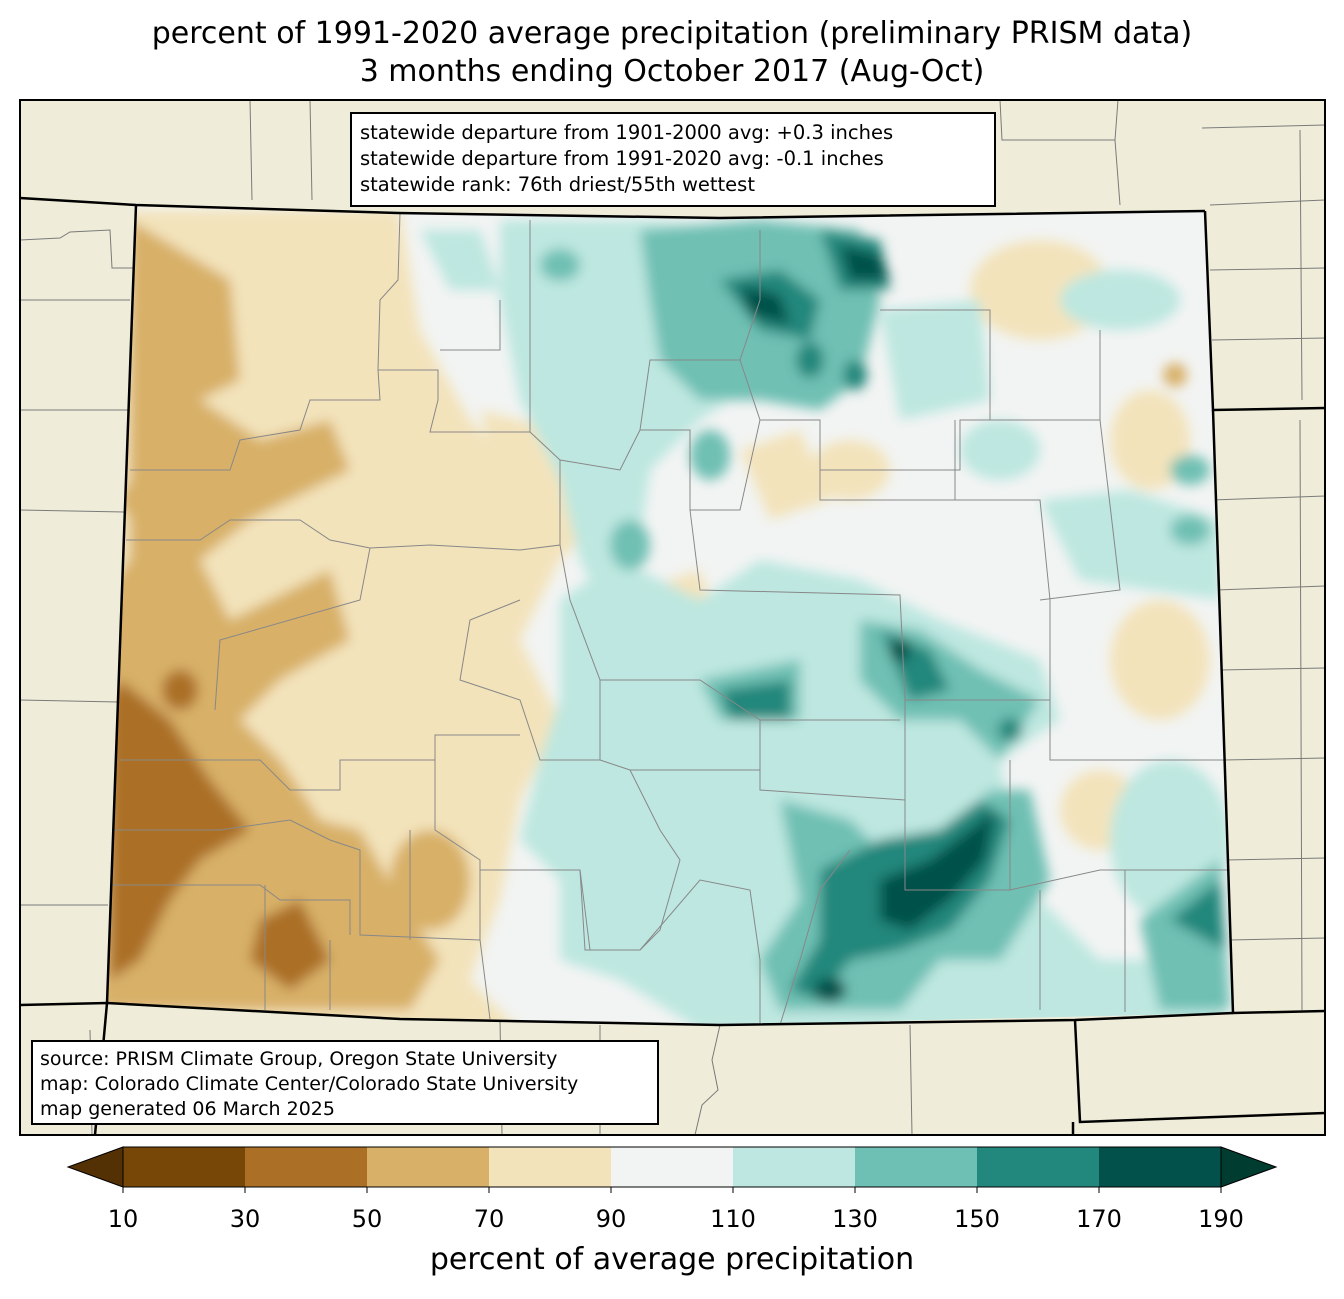 The image size is (1344, 1299). What do you see at coordinates (557, 184) in the screenshot?
I see `stats-line-rank: statewide rank: 76th driest/55th wettest` at bounding box center [557, 184].